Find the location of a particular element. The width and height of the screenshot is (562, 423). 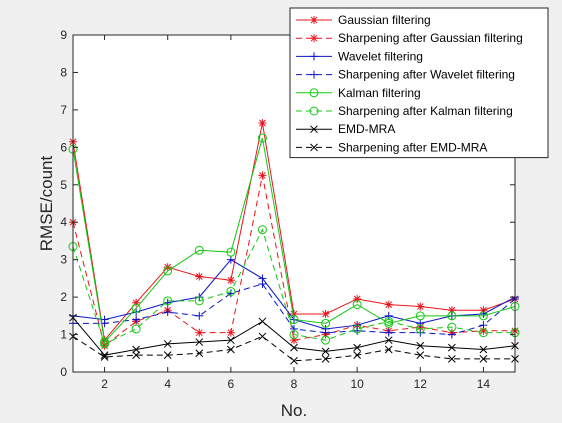

legend-item: Sharpening after EMD-MRA is located at coordinates (391, 147).